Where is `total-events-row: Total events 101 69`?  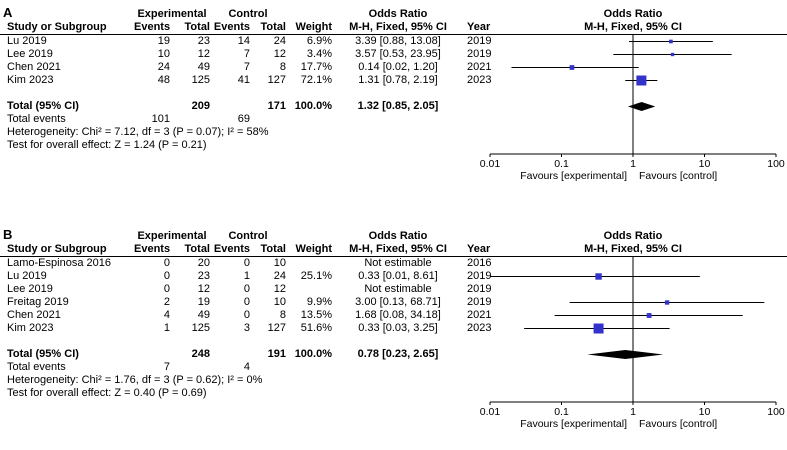
total-events-row: Total events 101 69 is located at coordinates (250, 119).